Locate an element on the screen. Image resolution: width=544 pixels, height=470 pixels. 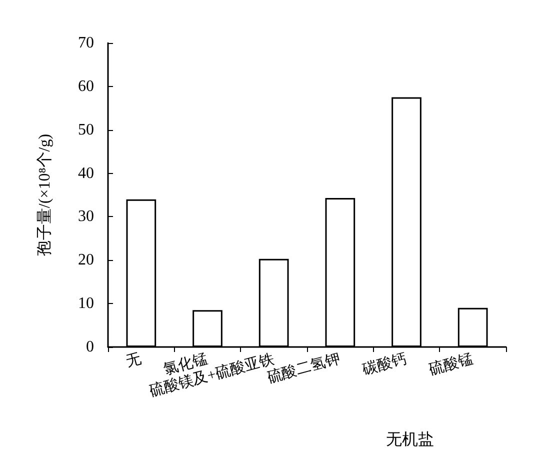
y-tick-label: 60 is located at coordinates (86, 86).